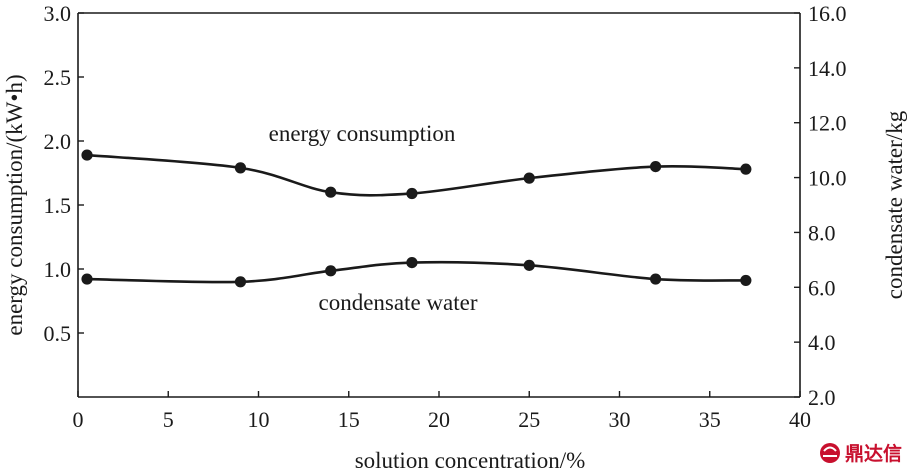 This screenshot has height=475, width=918. I want to click on x-tick-label: 30, so click(620, 419).